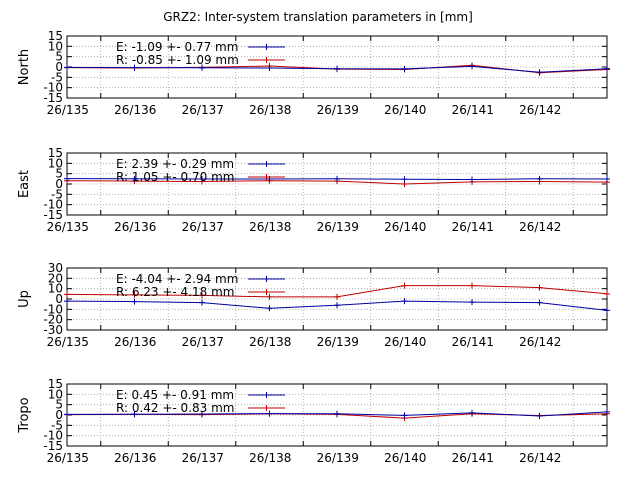  Describe the element at coordinates (177, 47) in the screenshot. I see `legend-entry-e: E: -1.09 +- 0.77 mm` at that location.